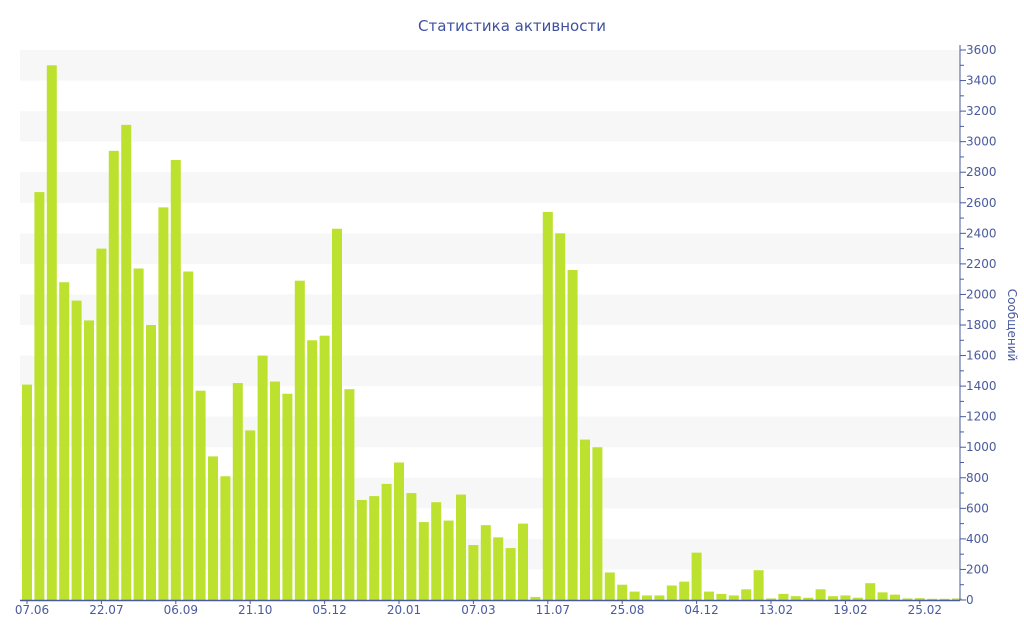 Image resolution: width=1024 pixels, height=640 pixels. What do you see at coordinates (981, 172) in the screenshot?
I see `y-tick-label: 2800` at bounding box center [981, 172].